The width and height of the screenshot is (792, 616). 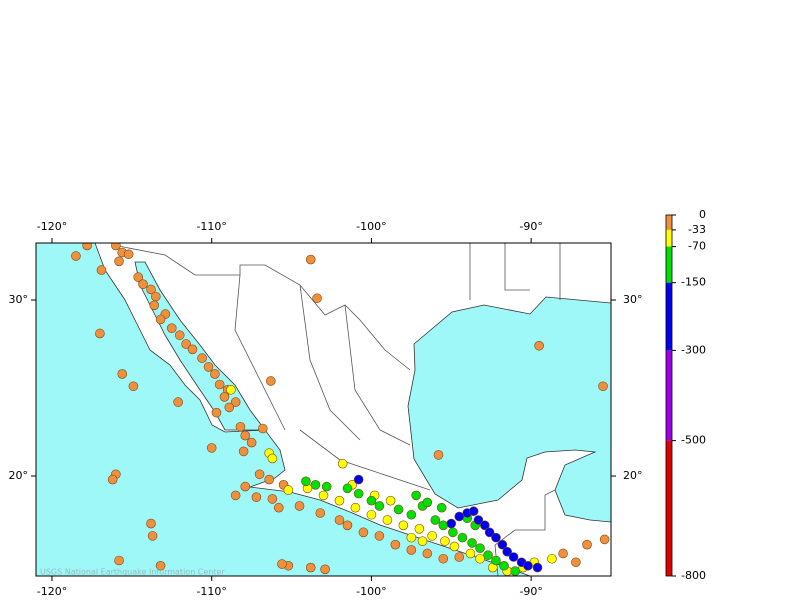 I want to click on scale-label: 0, so click(x=702, y=214).